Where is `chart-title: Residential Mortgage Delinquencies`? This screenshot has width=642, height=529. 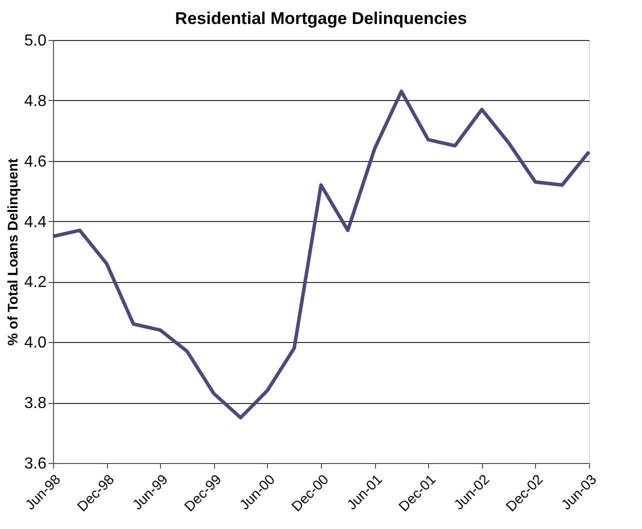 chart-title: Residential Mortgage Delinquencies is located at coordinates (321, 18).